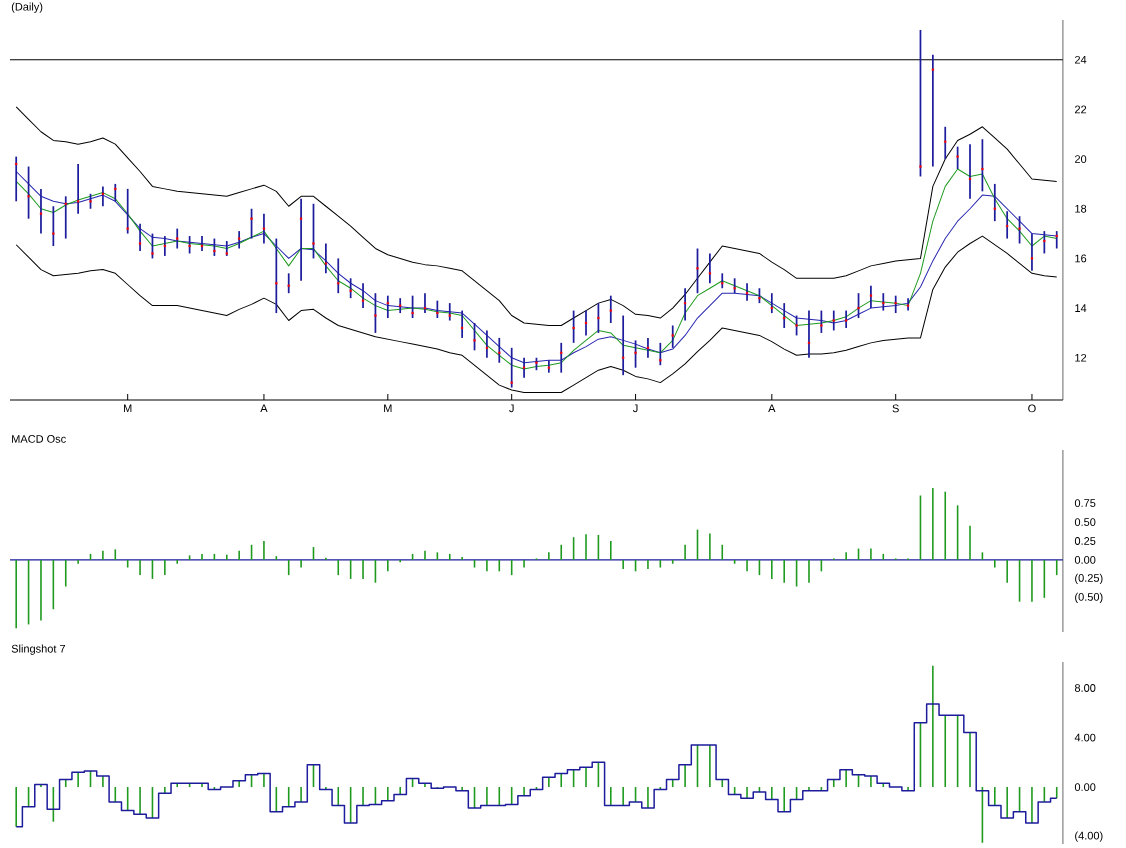  I want to click on y-tick-label: 0.50, so click(1085, 522).